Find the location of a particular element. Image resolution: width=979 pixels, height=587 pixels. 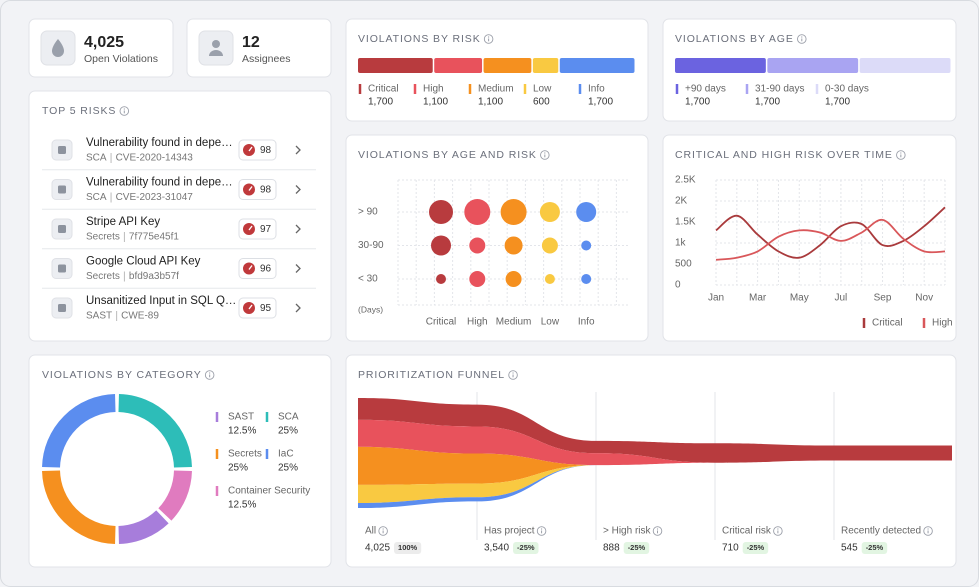

legend-label: Container Security is located at coordinates (269, 491).